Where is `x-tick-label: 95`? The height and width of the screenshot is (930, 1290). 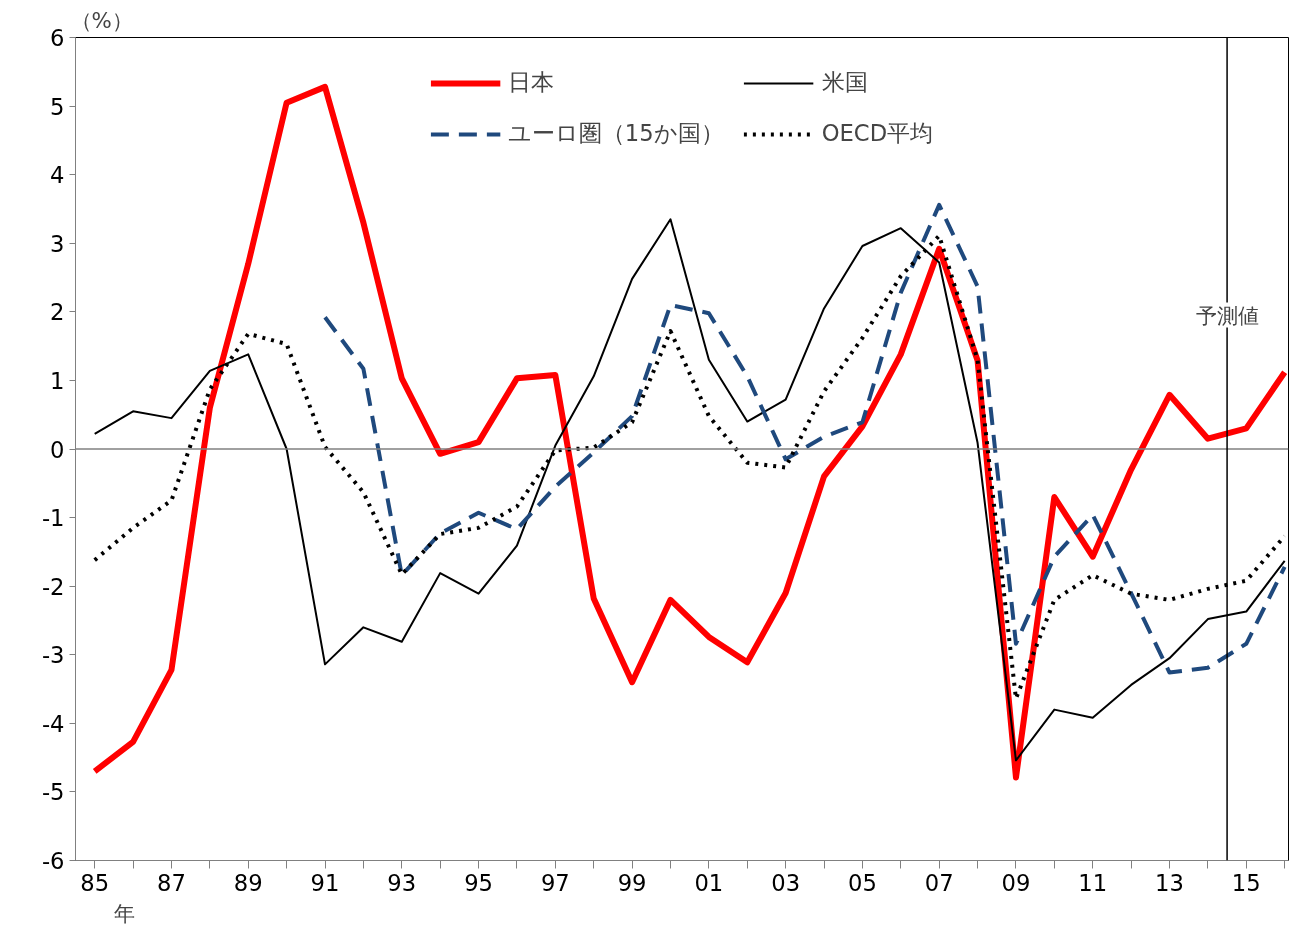 x-tick-label: 95 is located at coordinates (478, 882).